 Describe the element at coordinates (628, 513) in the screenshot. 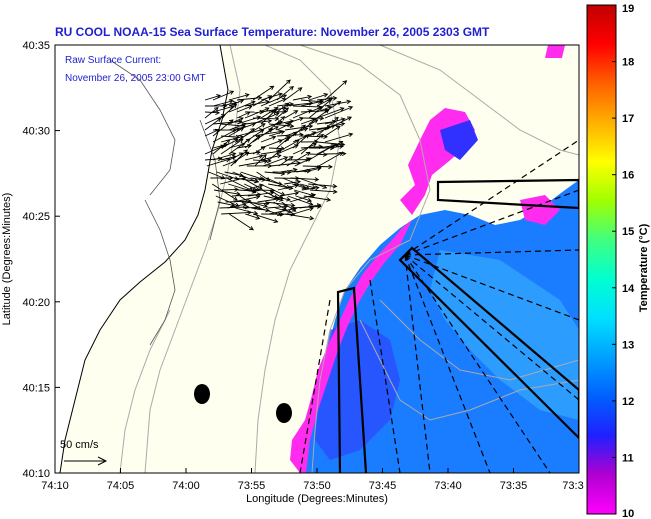

I see `colorbar-tick-label: 10` at that location.